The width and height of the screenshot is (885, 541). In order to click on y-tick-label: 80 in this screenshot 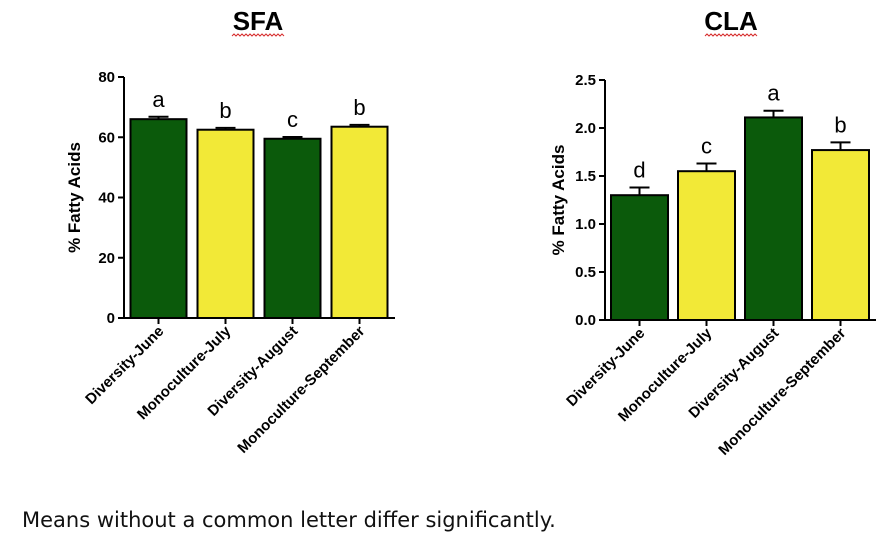, I will do `click(106, 77)`.